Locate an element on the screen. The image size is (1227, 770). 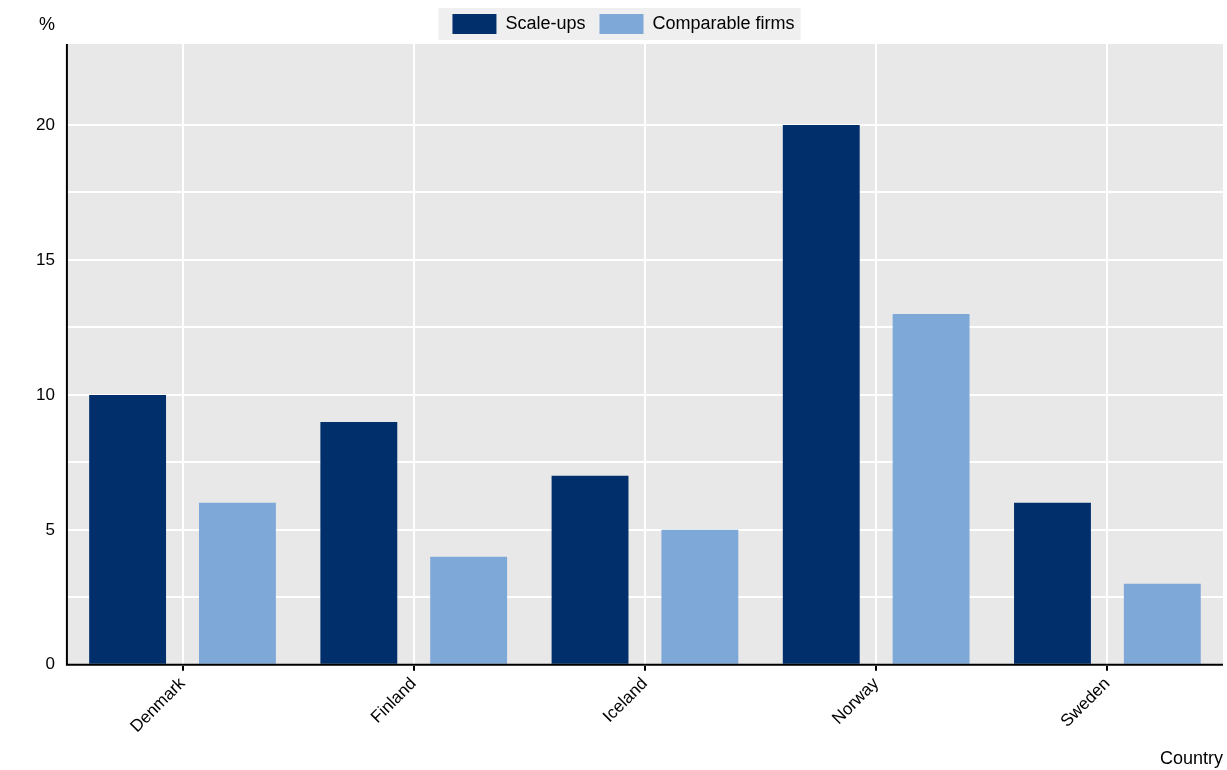
x-axis-title: Country is located at coordinates (1191, 757).